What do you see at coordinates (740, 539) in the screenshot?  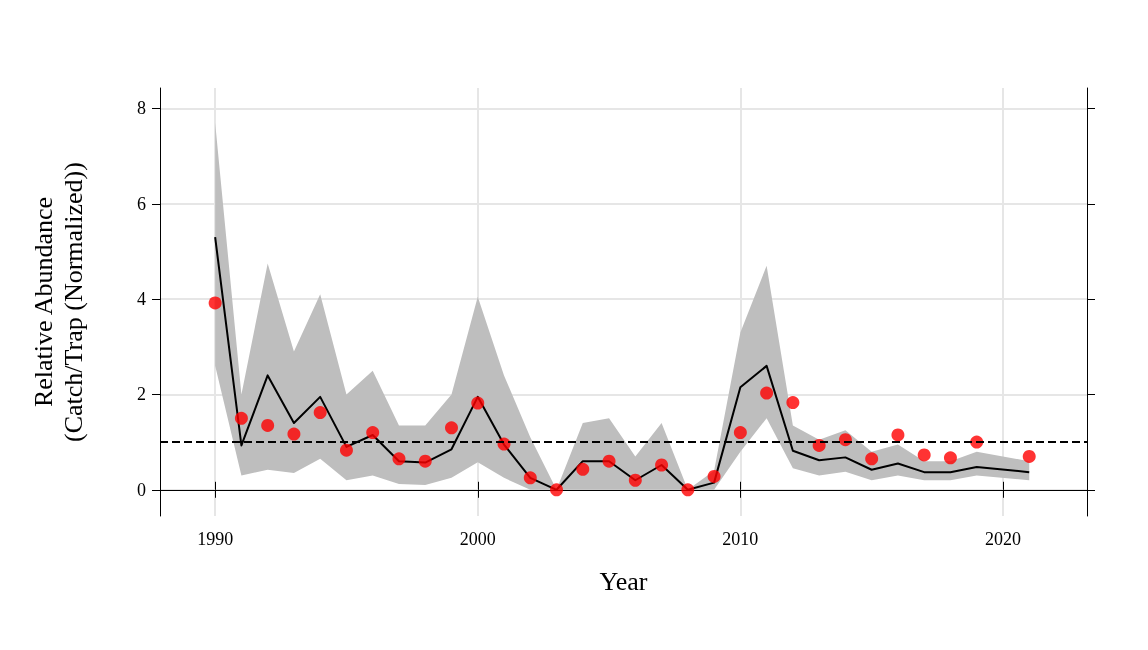 I see `x-tick-label: 2010` at bounding box center [740, 539].